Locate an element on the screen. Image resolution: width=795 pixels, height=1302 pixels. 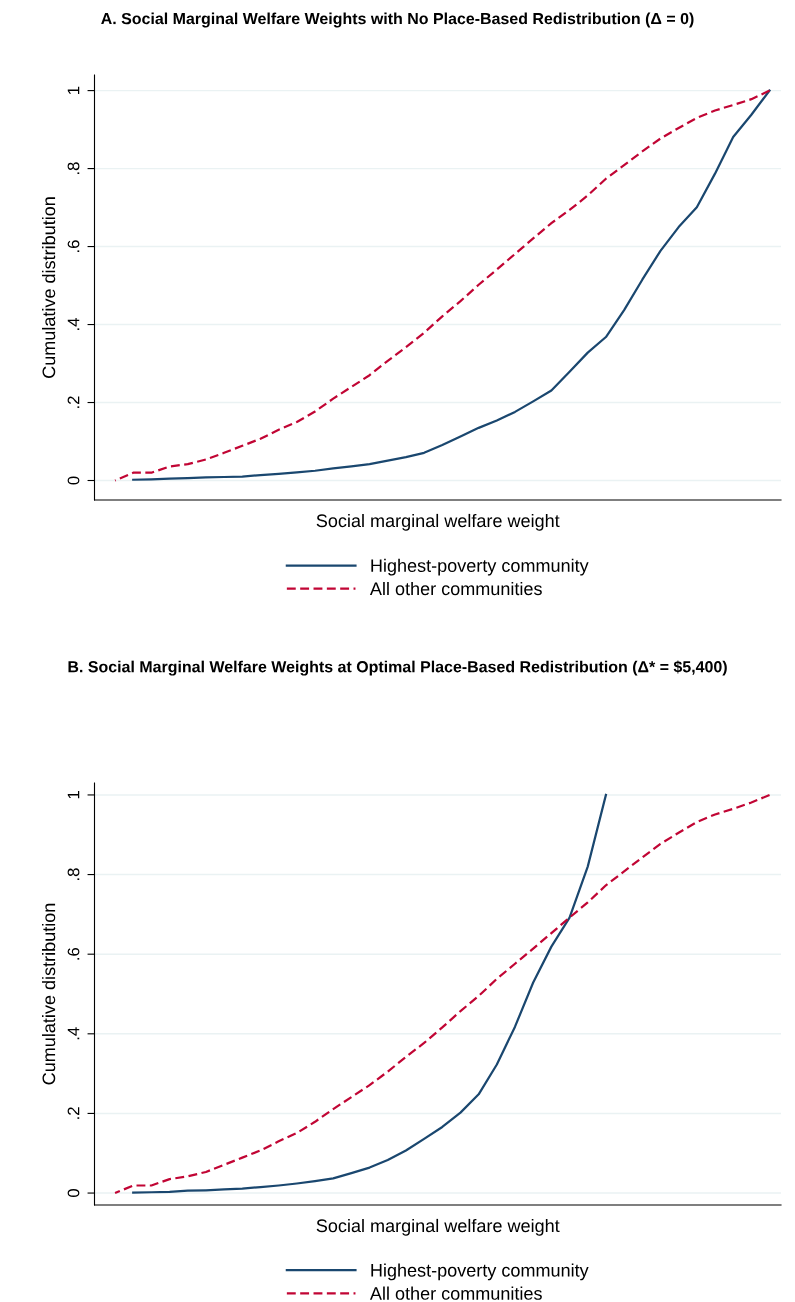
chart-title: B. Social Marginal Welfare Weights at Optimal Place-Based Redistribution (Δ* = $5,400) is located at coordinates (397, 668).